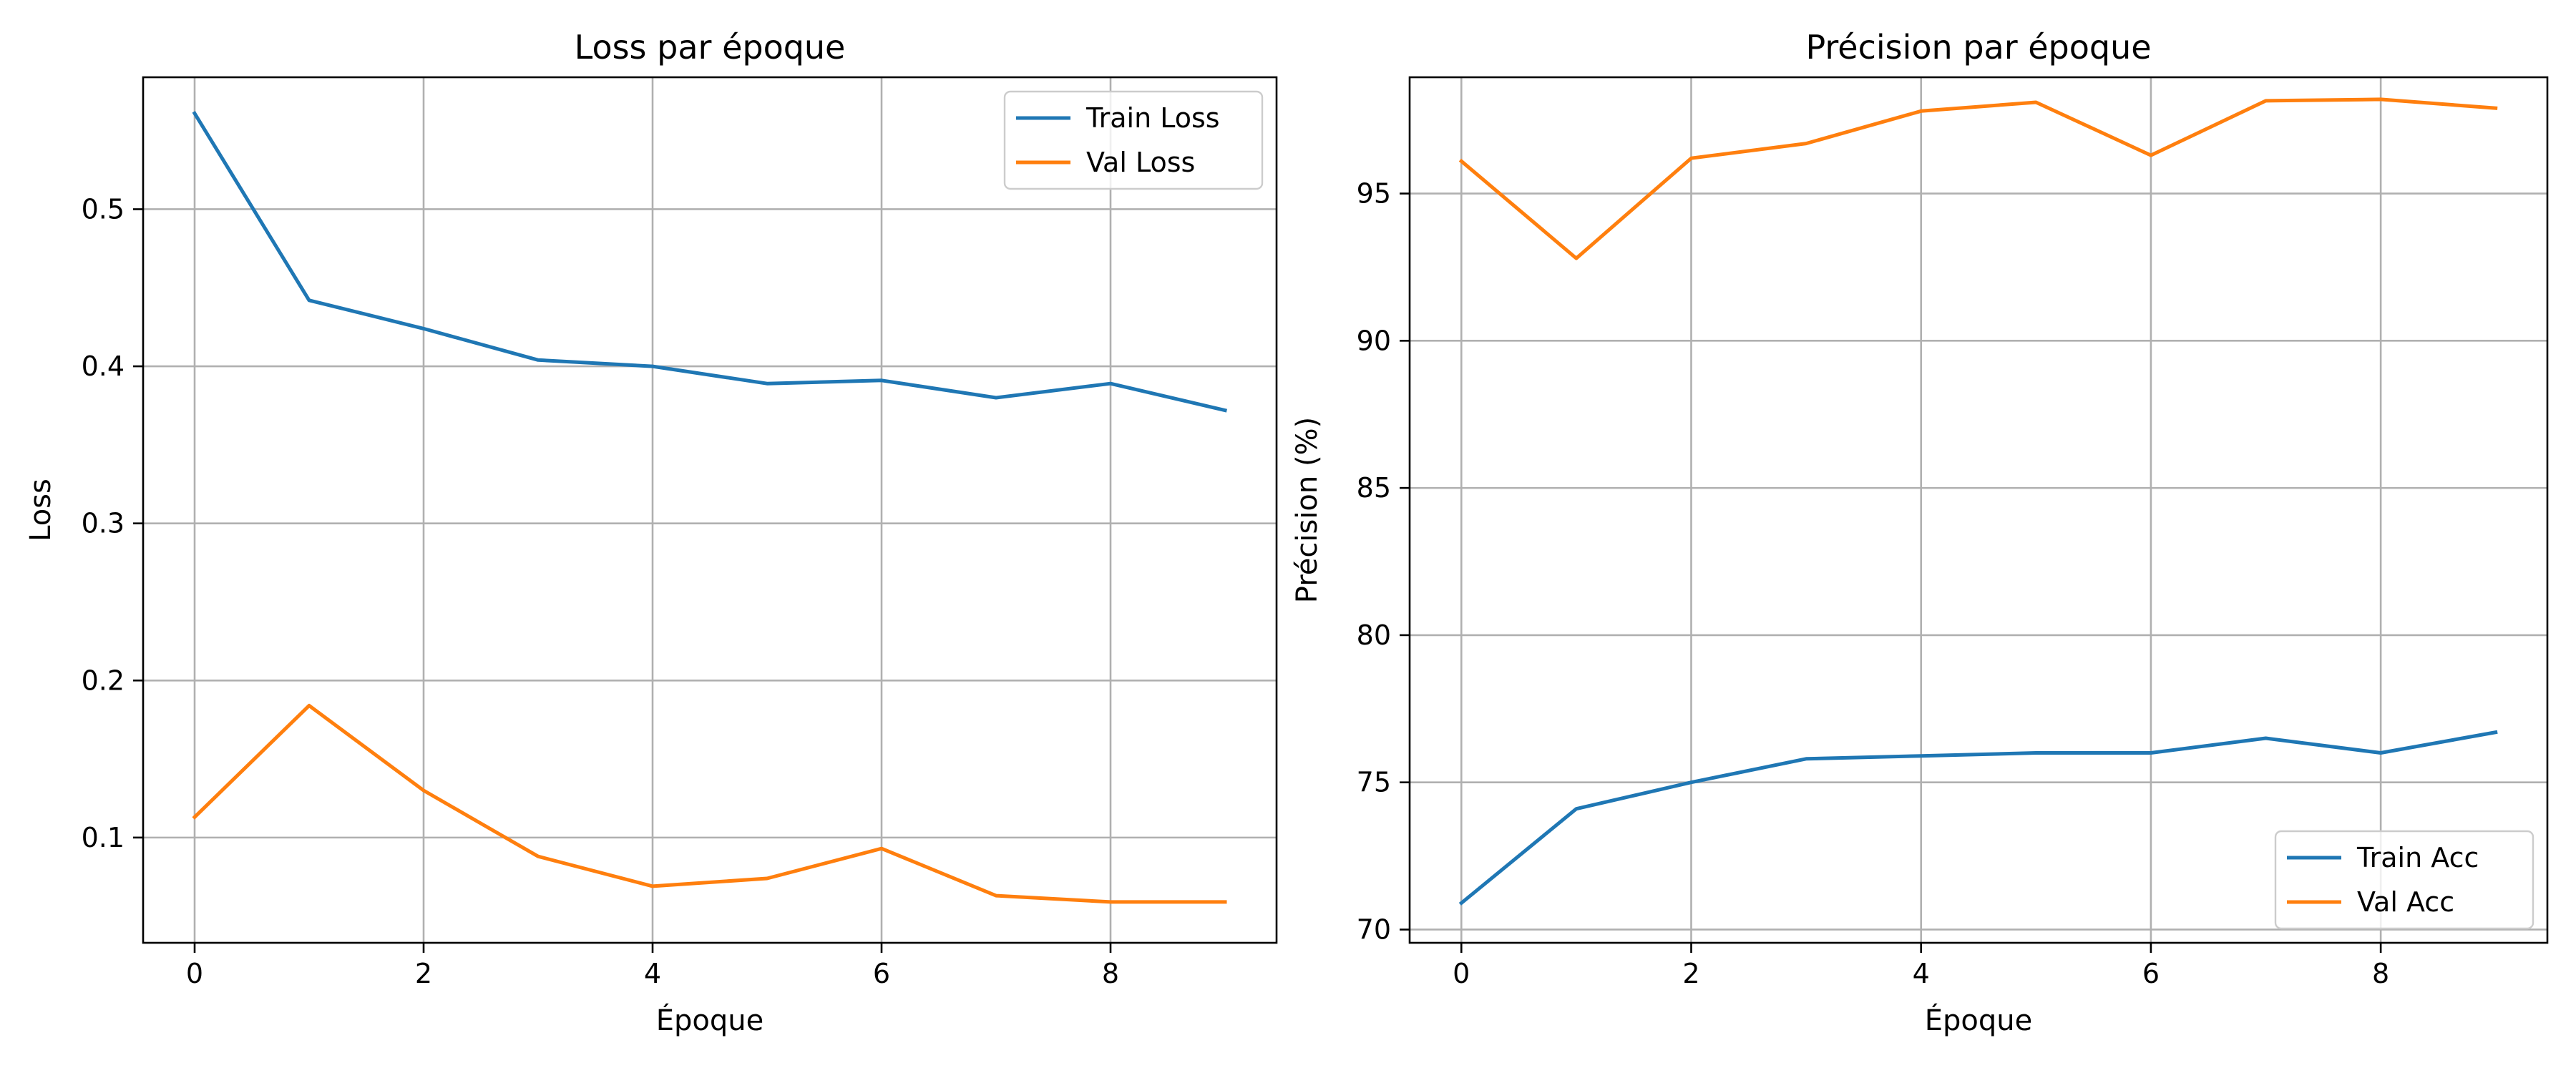  I want to click on accuracy-chart-x-tick-label: 4, so click(1921, 973).